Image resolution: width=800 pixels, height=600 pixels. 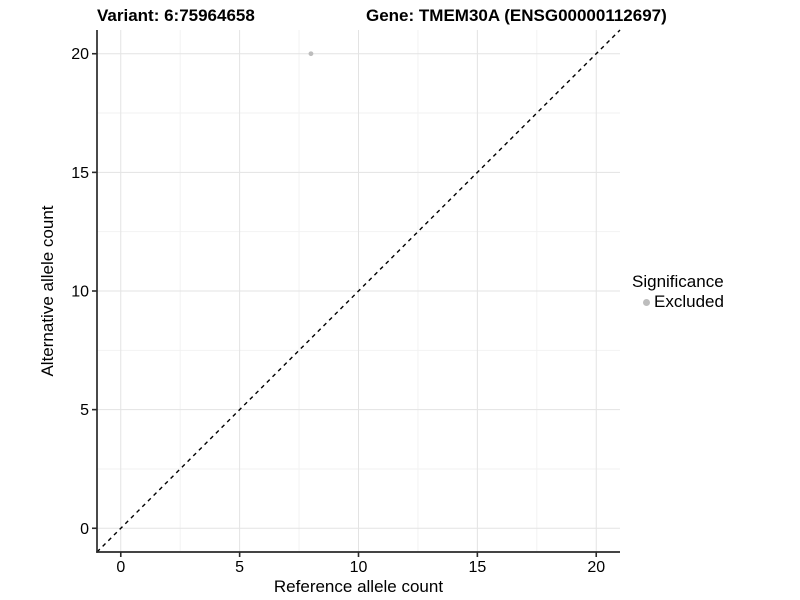 What do you see at coordinates (80, 173) in the screenshot?
I see `y-tick-label: 15` at bounding box center [80, 173].